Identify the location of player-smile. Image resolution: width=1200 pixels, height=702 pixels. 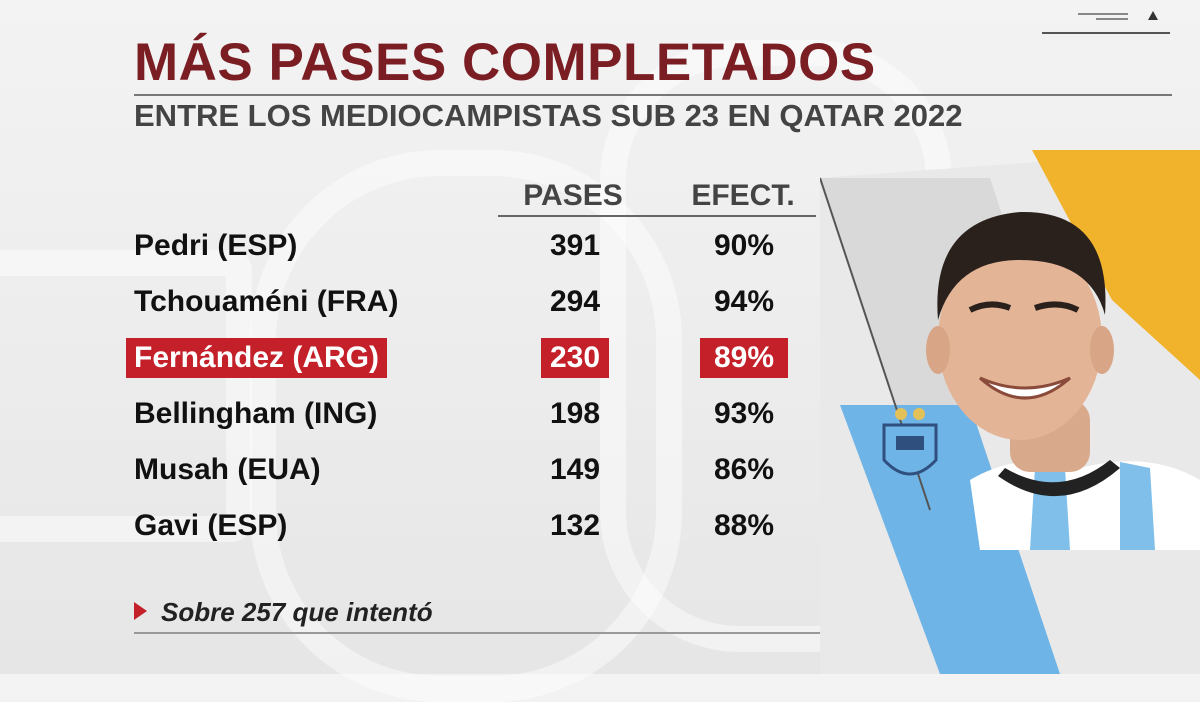
(1025, 388).